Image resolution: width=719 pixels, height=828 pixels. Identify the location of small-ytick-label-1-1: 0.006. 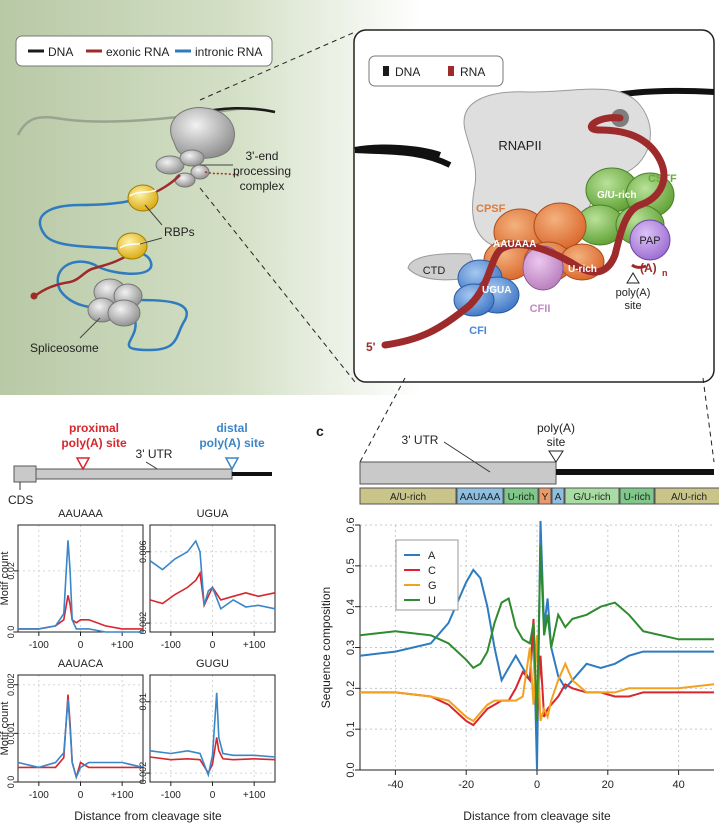
(143, 551).